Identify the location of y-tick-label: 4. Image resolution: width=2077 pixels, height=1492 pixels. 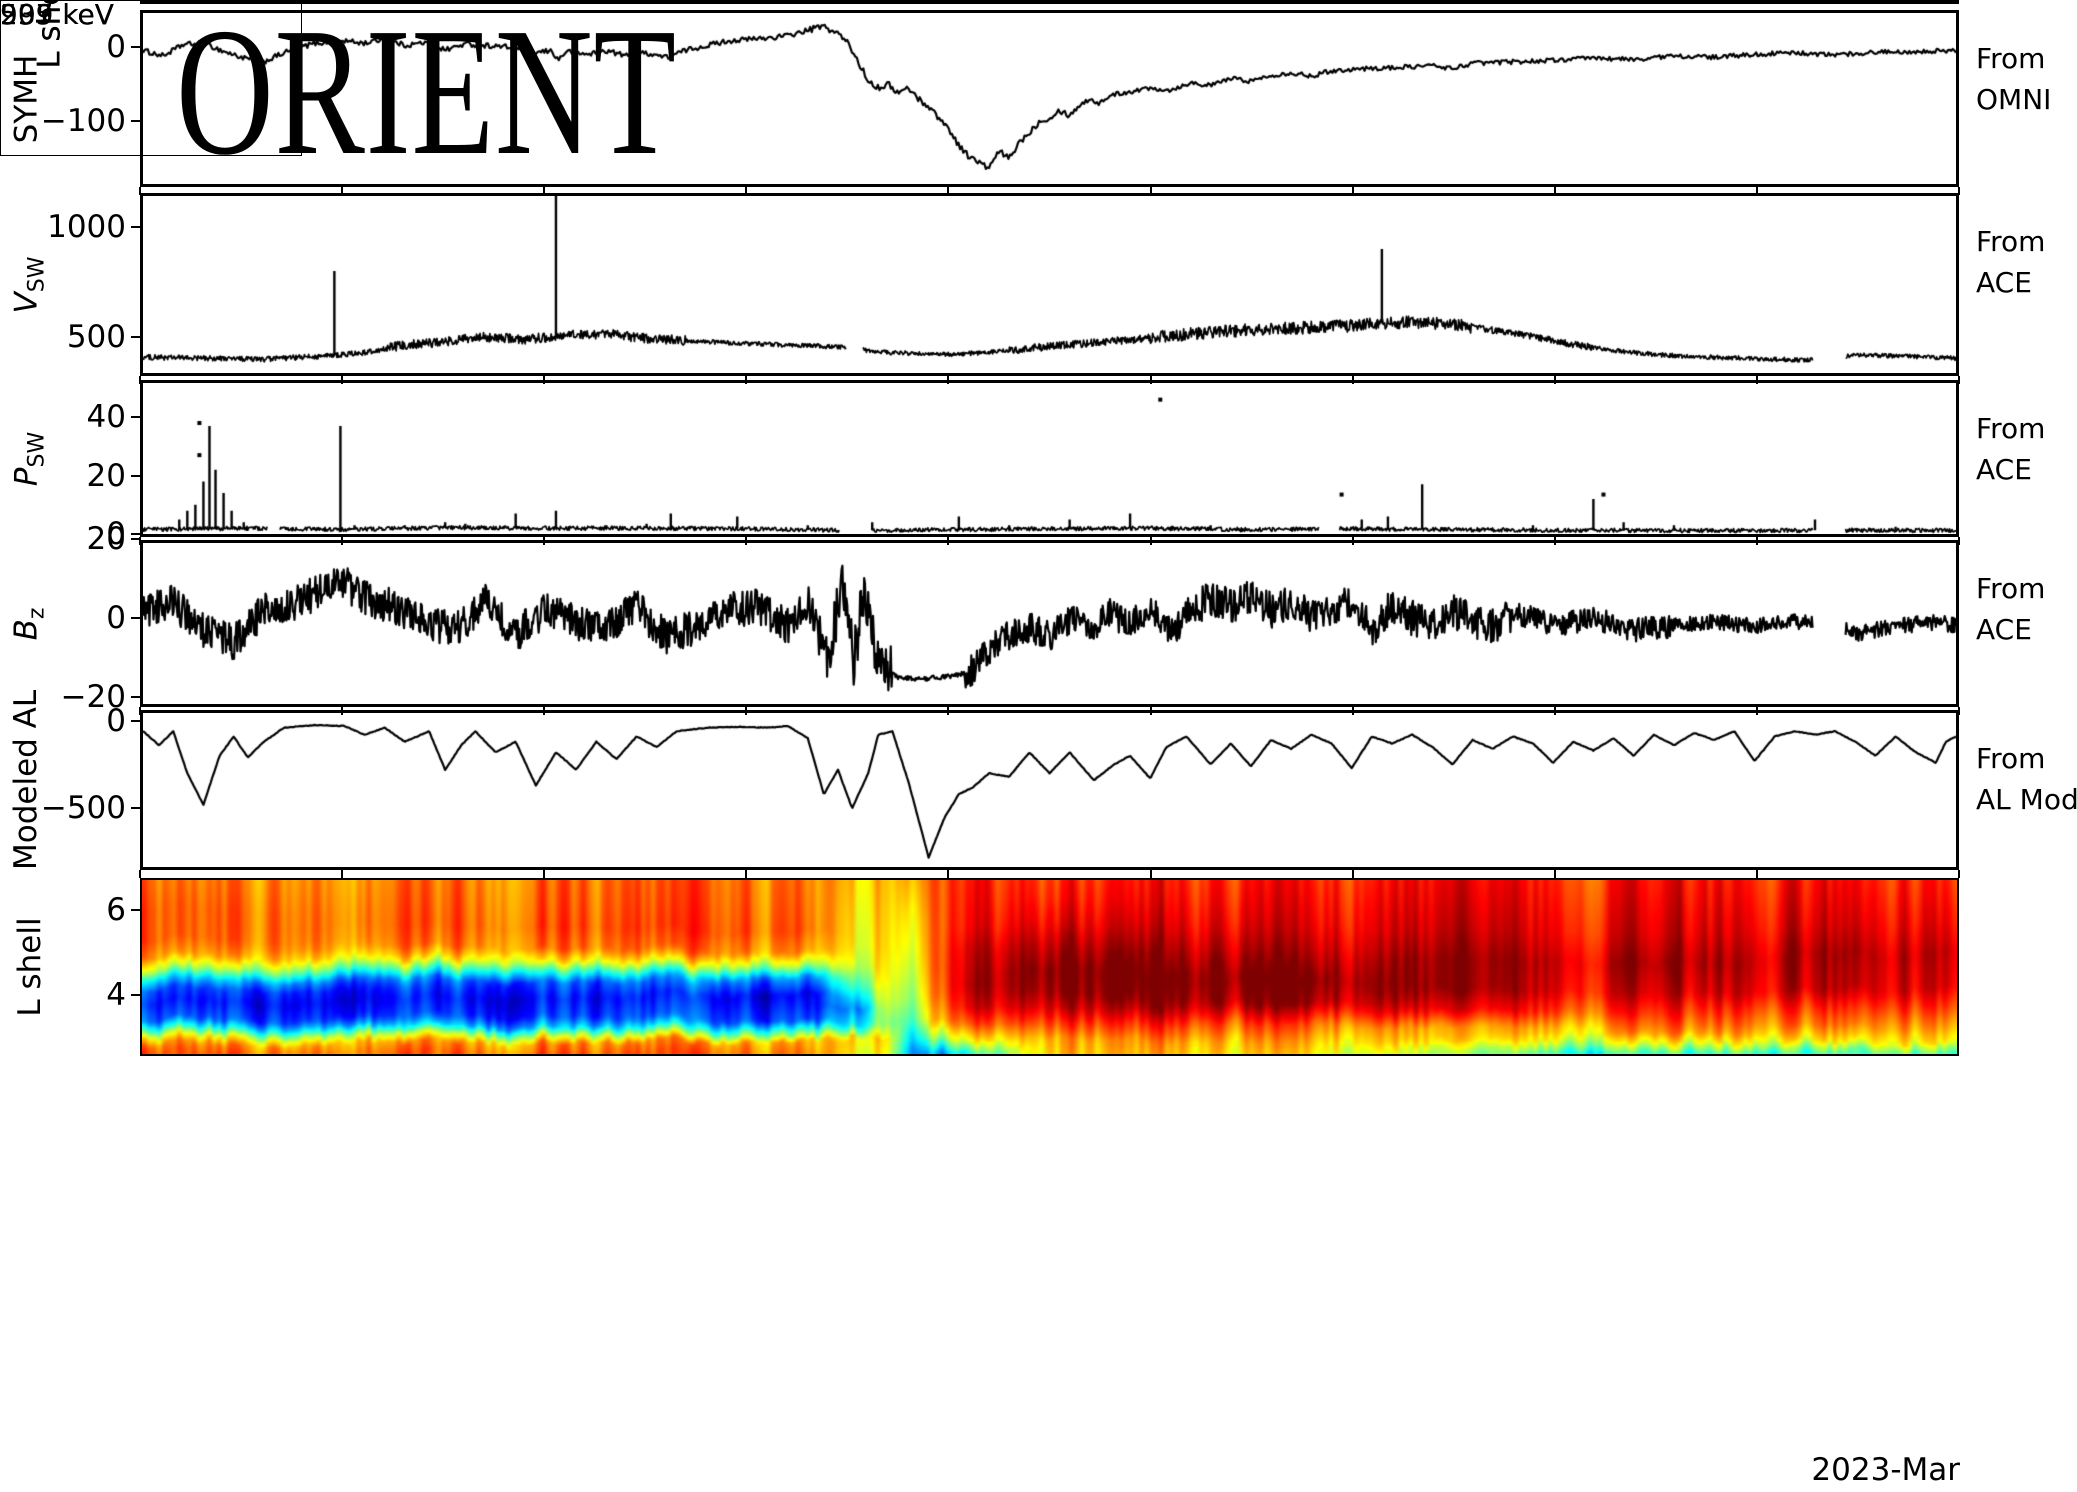
(116, 994).